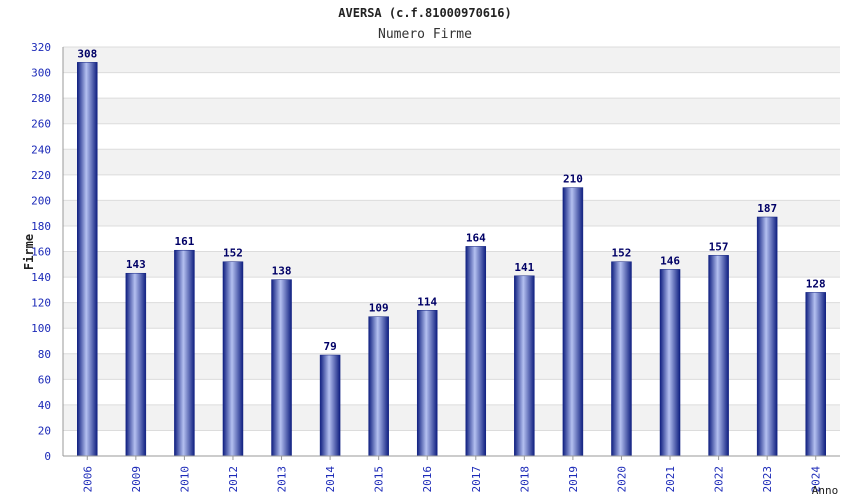  What do you see at coordinates (573, 179) in the screenshot?
I see `bar-value-label: 210` at bounding box center [573, 179].